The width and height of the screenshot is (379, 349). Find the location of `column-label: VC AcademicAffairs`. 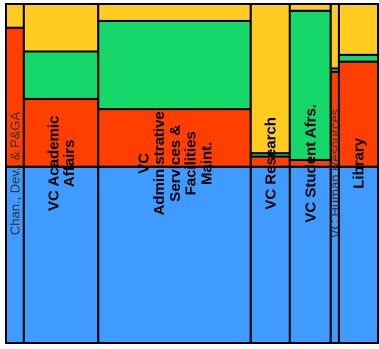

column-label: VC AcademicAffairs is located at coordinates (61, 163).